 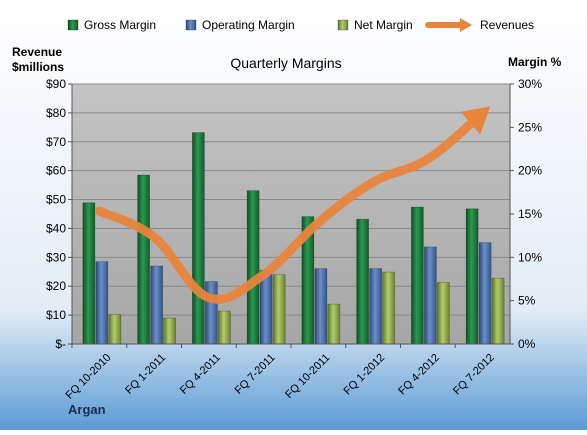 I want to click on y-left-tick-label: $-, so click(x=60, y=344).